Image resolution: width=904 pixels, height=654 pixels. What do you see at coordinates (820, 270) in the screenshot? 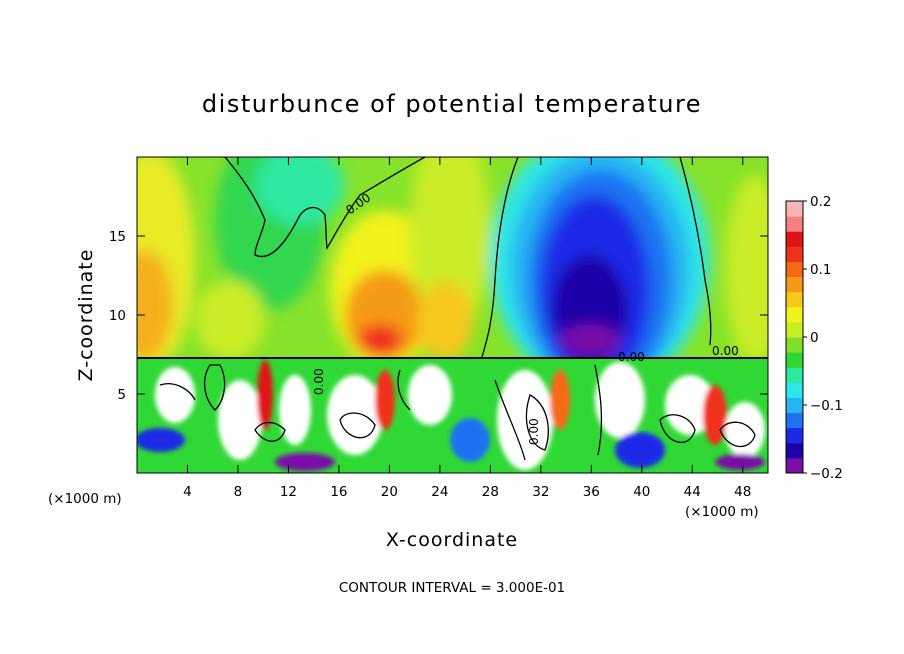
I see `colorbar-tick-label: 0.1` at bounding box center [820, 270].